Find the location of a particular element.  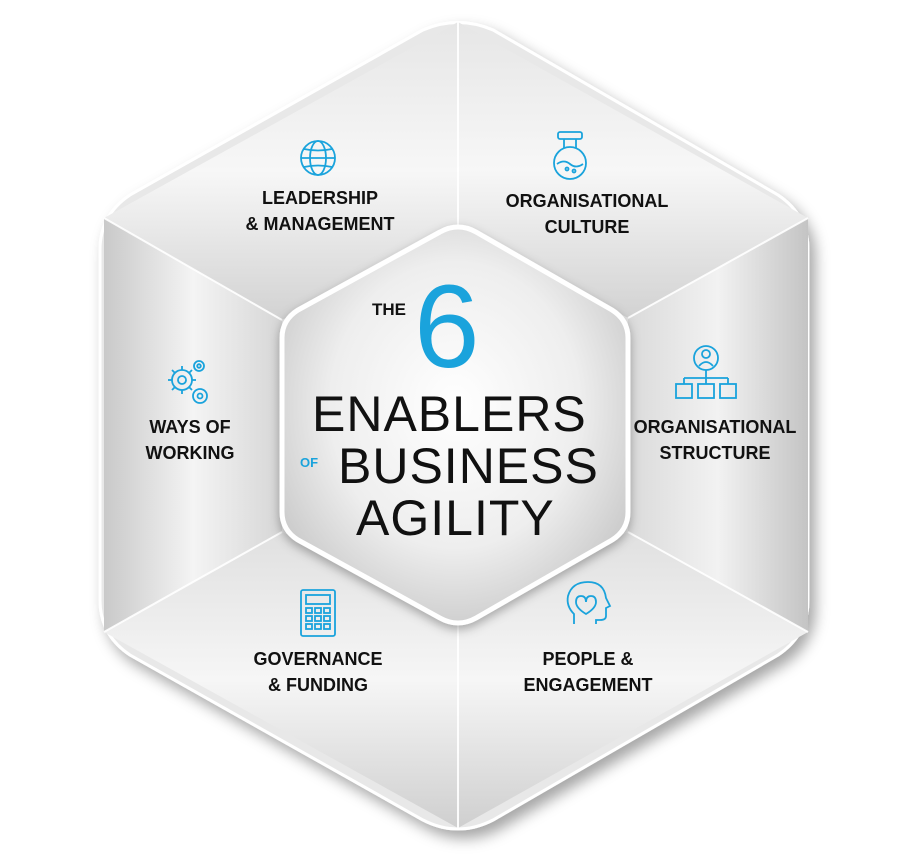

label-line: STRUCTURE is located at coordinates (715, 453).